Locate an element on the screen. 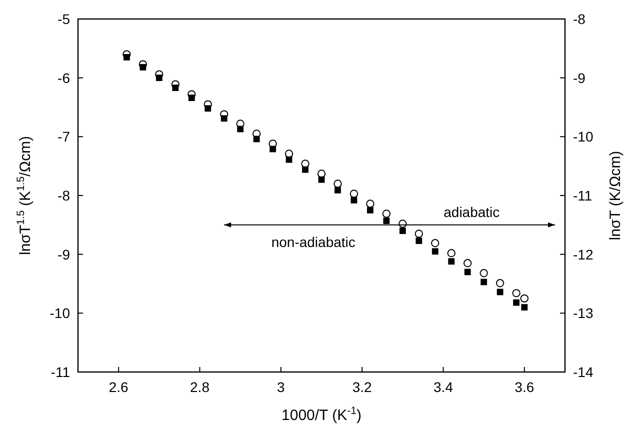  x-tick-label: 3.4 is located at coordinates (444, 387).